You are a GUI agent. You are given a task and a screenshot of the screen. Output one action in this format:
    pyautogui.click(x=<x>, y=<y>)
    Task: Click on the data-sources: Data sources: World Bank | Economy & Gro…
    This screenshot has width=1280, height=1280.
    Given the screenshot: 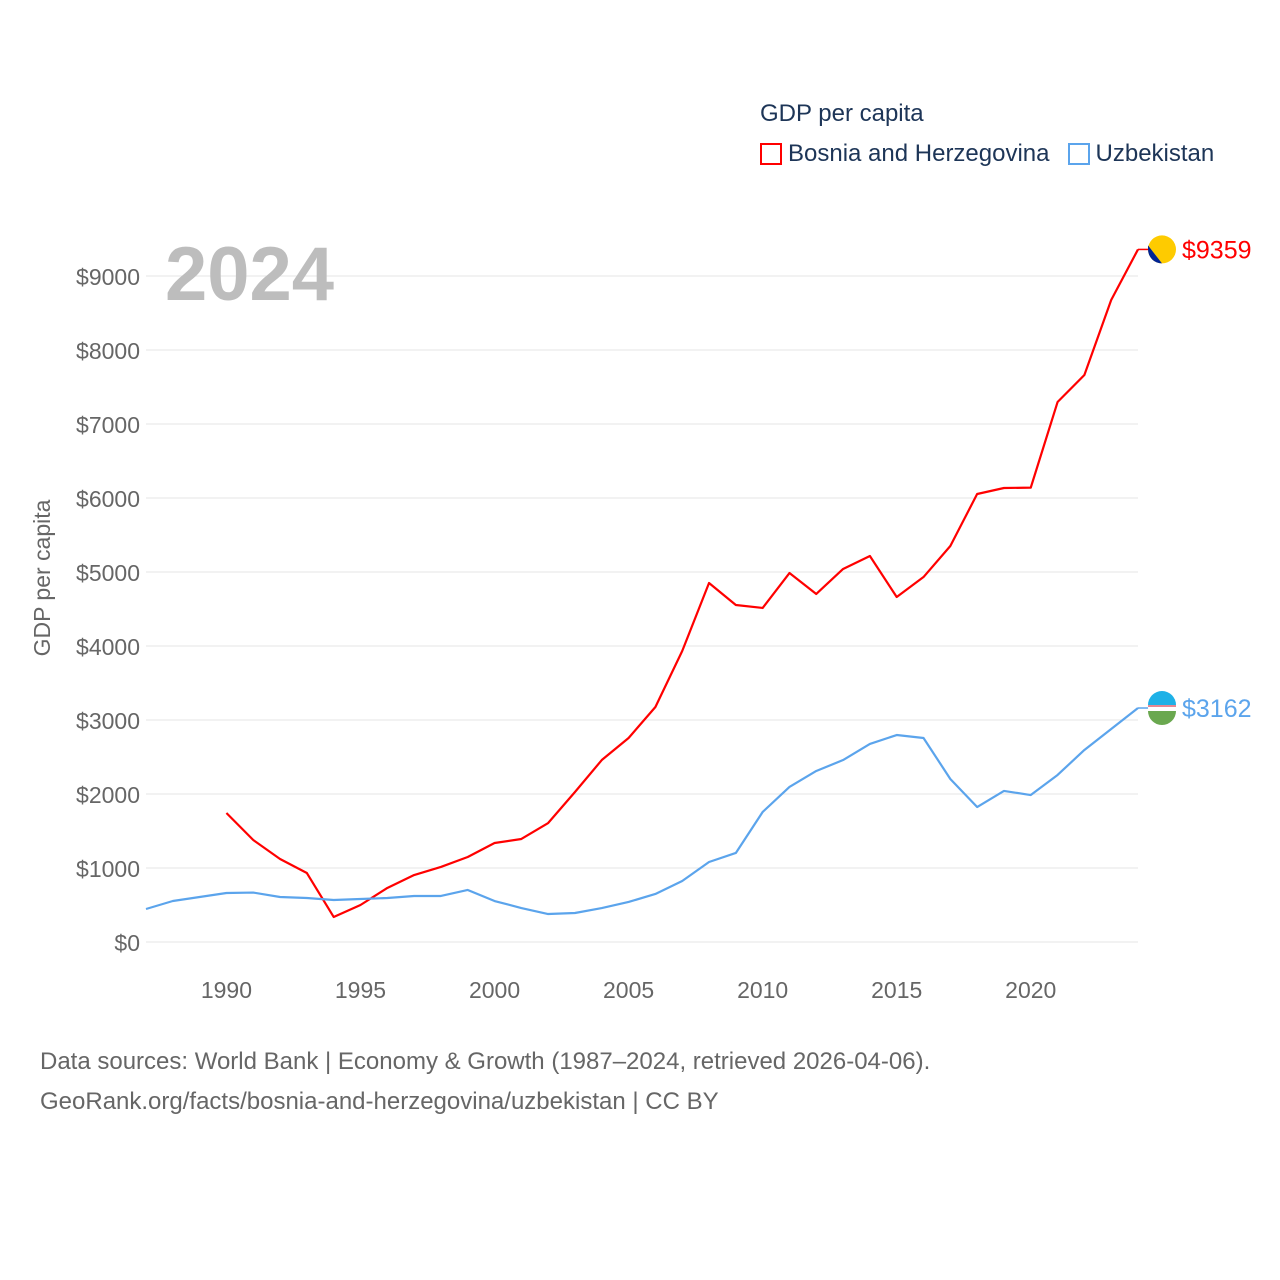 What is the action you would take?
    pyautogui.click(x=485, y=1061)
    